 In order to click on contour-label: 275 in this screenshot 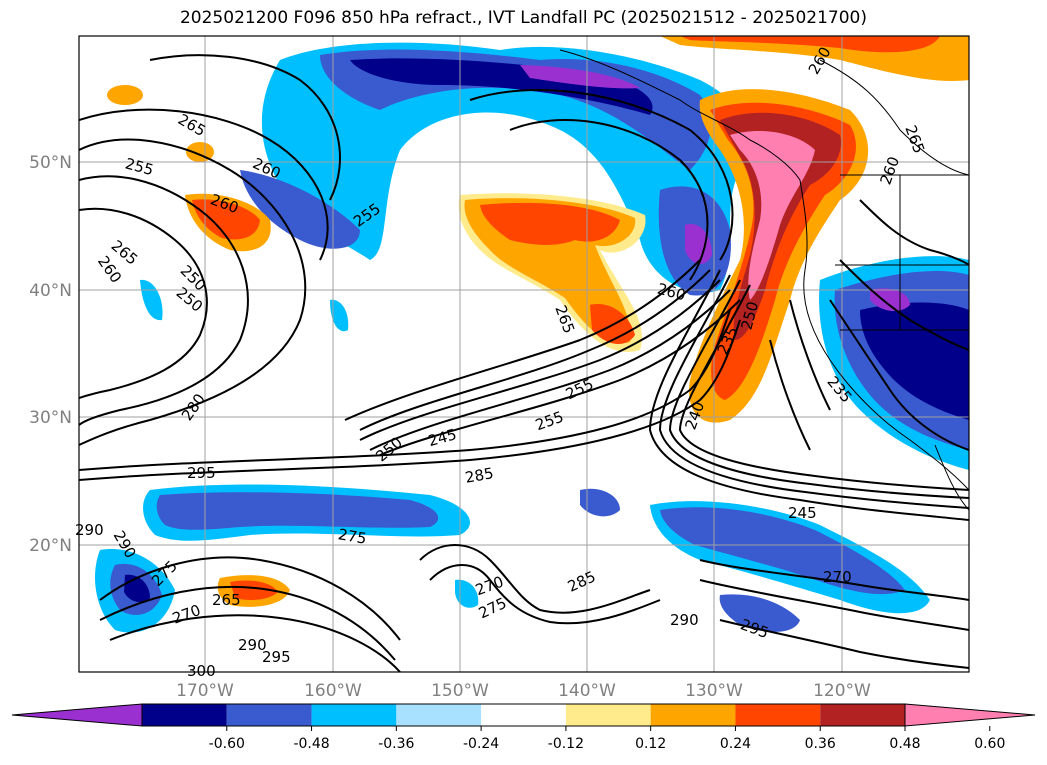, I will do `click(352, 536)`.